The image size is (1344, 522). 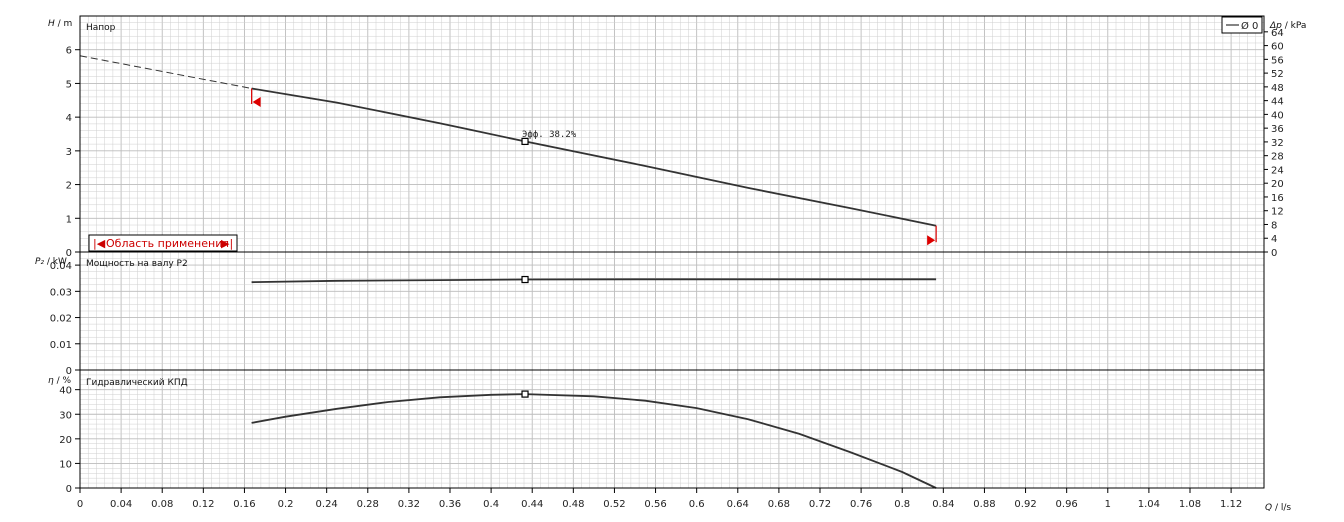 I want to click on head-axis-label: H / m, so click(x=60, y=24).